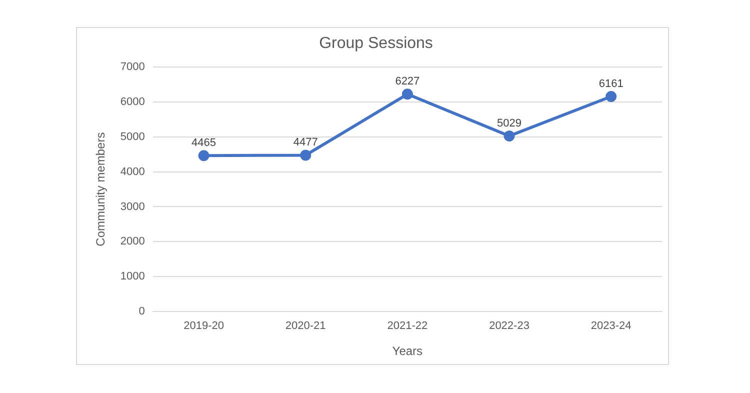 This screenshot has width=750, height=393. I want to click on data-label: 5029, so click(509, 123).